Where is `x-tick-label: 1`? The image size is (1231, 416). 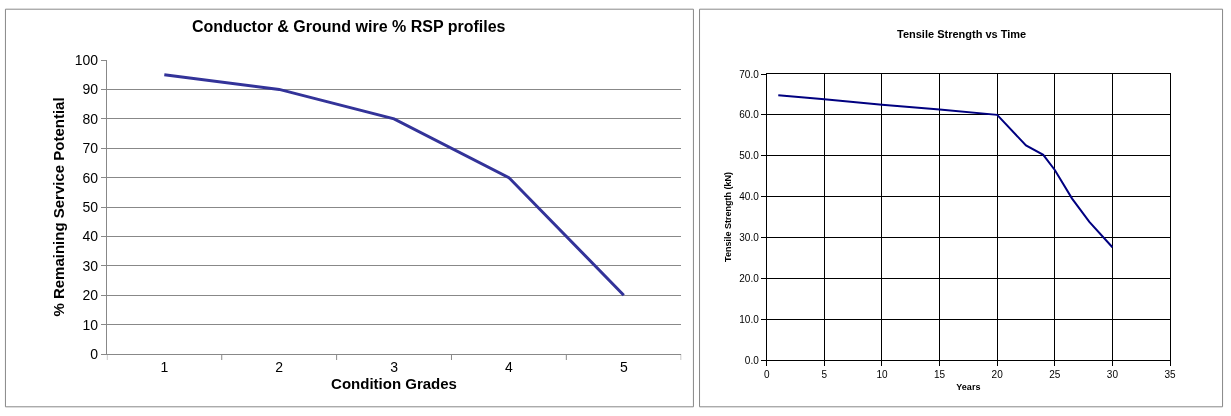 x-tick-label: 1 is located at coordinates (164, 366).